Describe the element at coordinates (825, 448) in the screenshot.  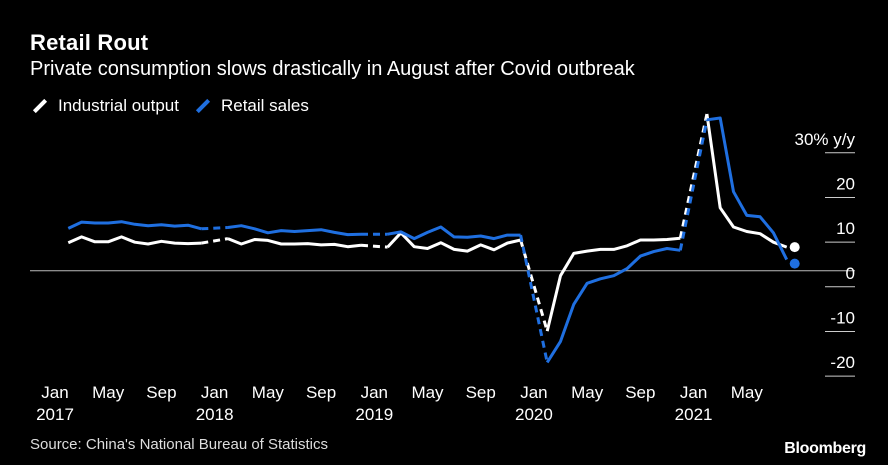
I see `bloomberg-logo: Bloomberg` at that location.